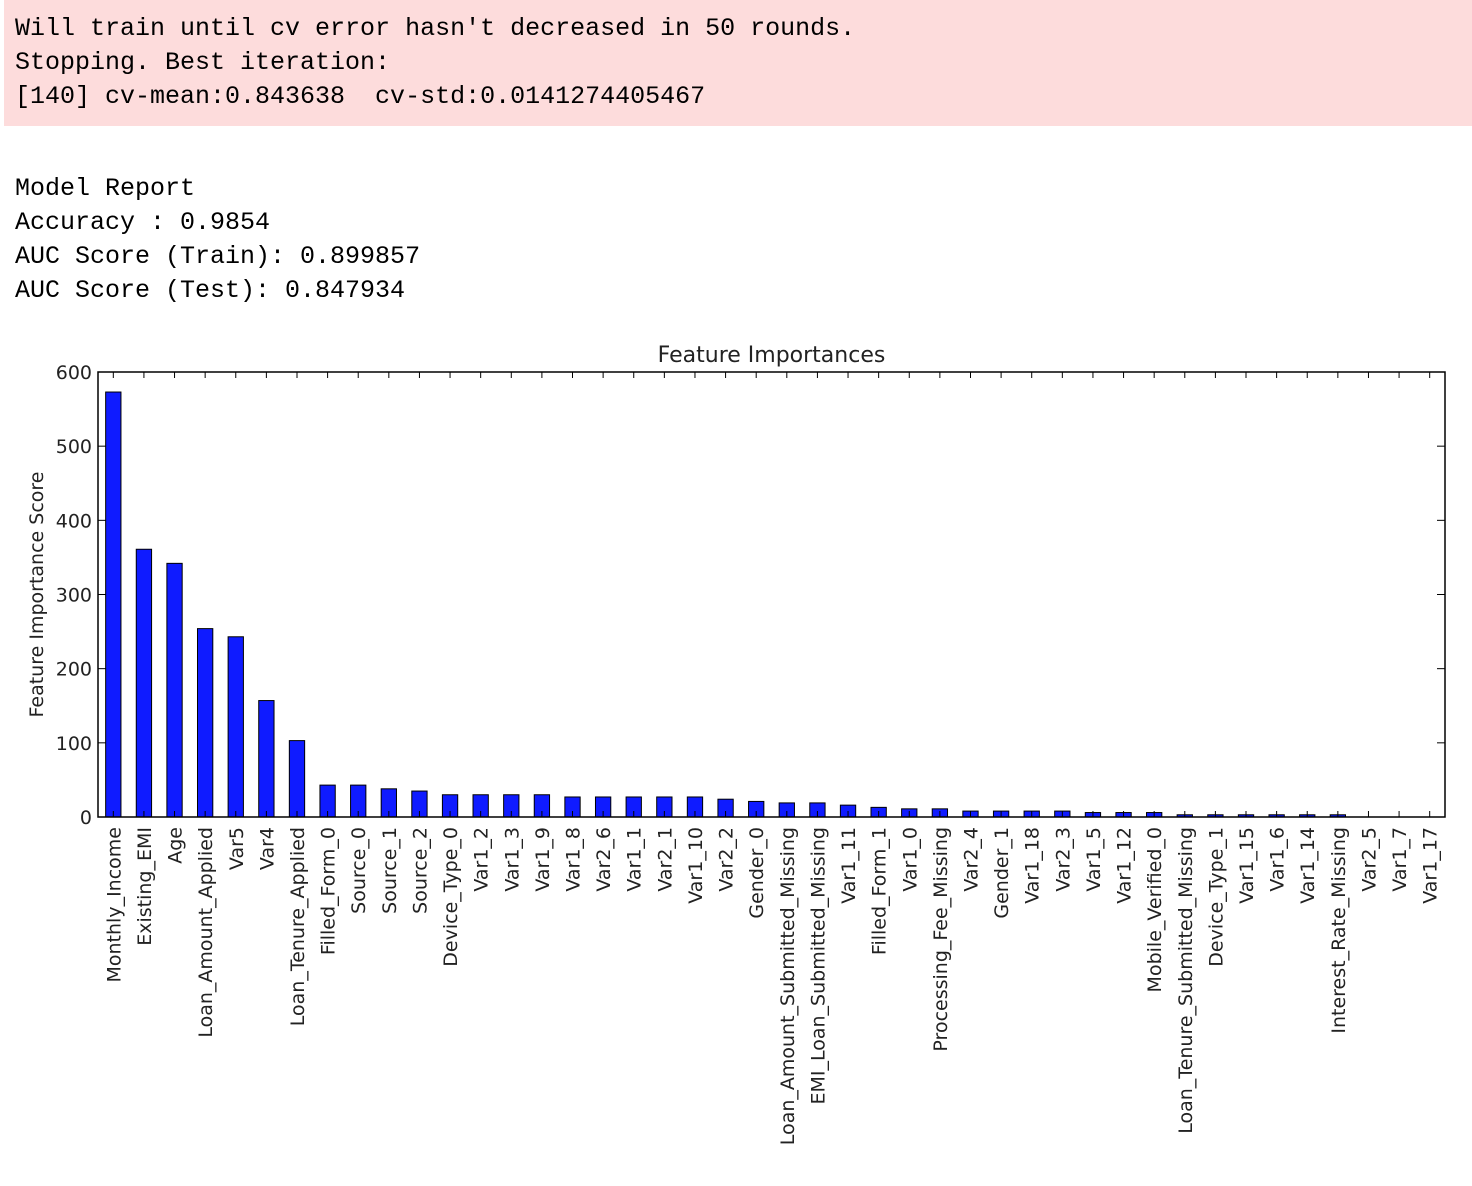  What do you see at coordinates (971, 859) in the screenshot?
I see `x-tick-label: Var2_4` at bounding box center [971, 859].